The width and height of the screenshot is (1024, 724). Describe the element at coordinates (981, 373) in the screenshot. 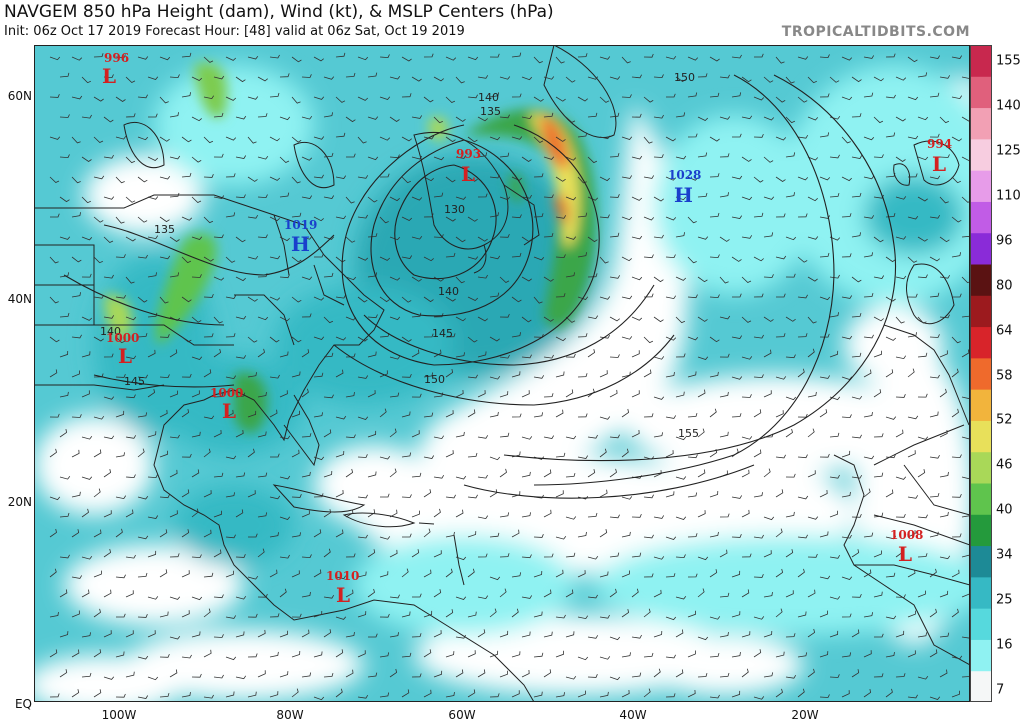

I see `colorbar-swatch` at that location.